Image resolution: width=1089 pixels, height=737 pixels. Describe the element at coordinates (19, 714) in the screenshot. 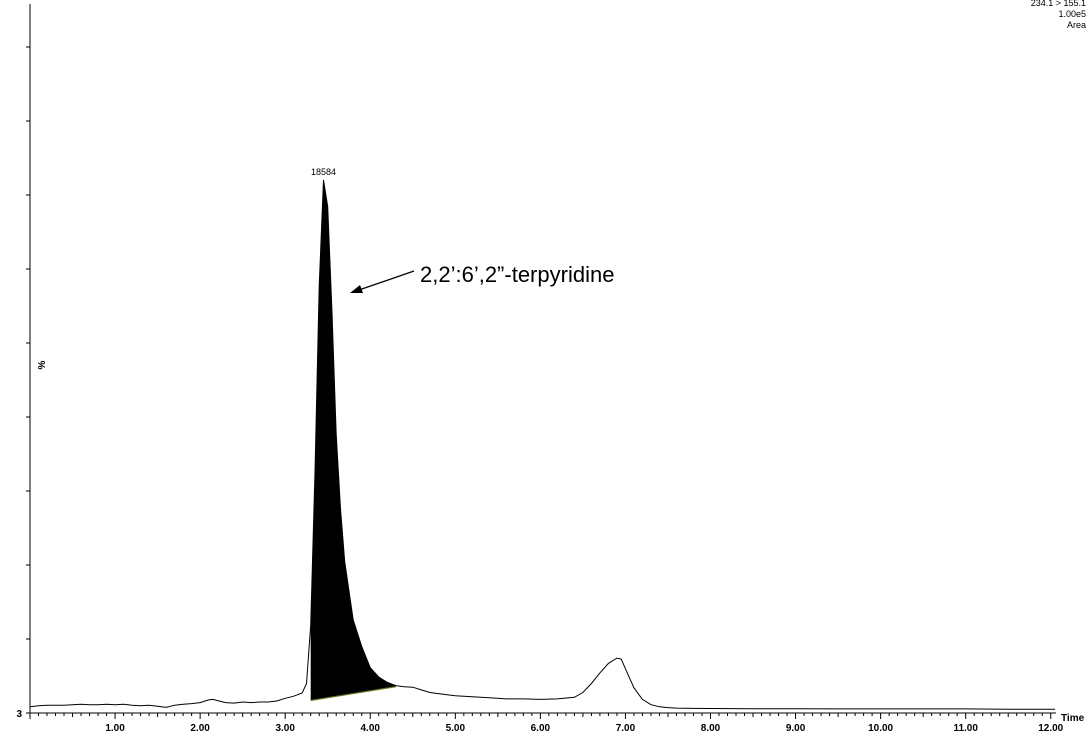

I see `y-min-label: 3` at that location.